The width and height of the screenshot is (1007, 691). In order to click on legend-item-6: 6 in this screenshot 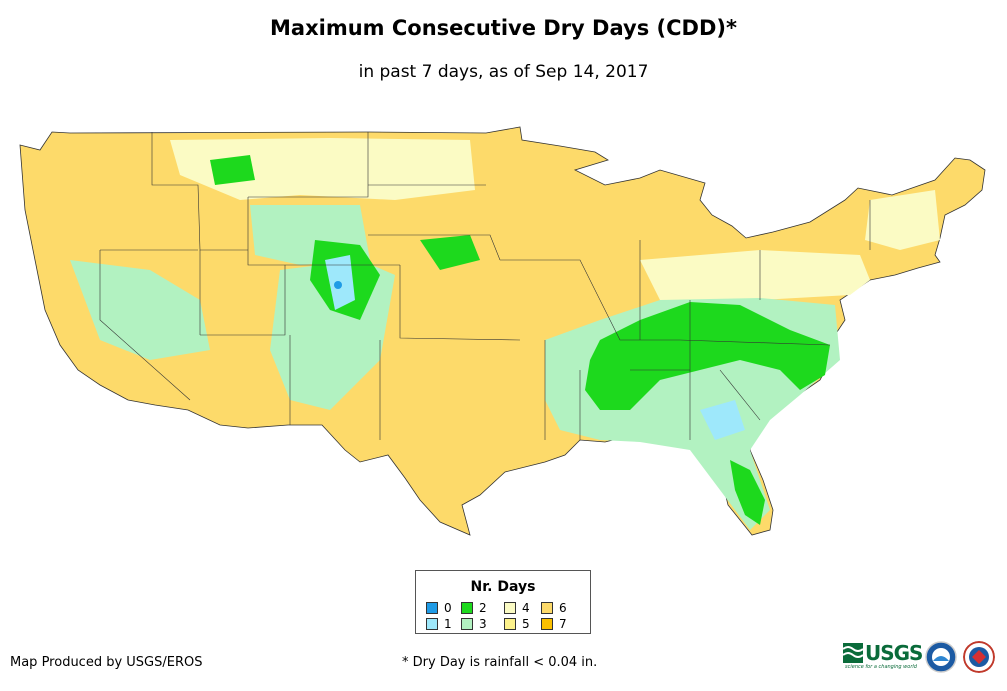, I will do `click(554, 608)`.